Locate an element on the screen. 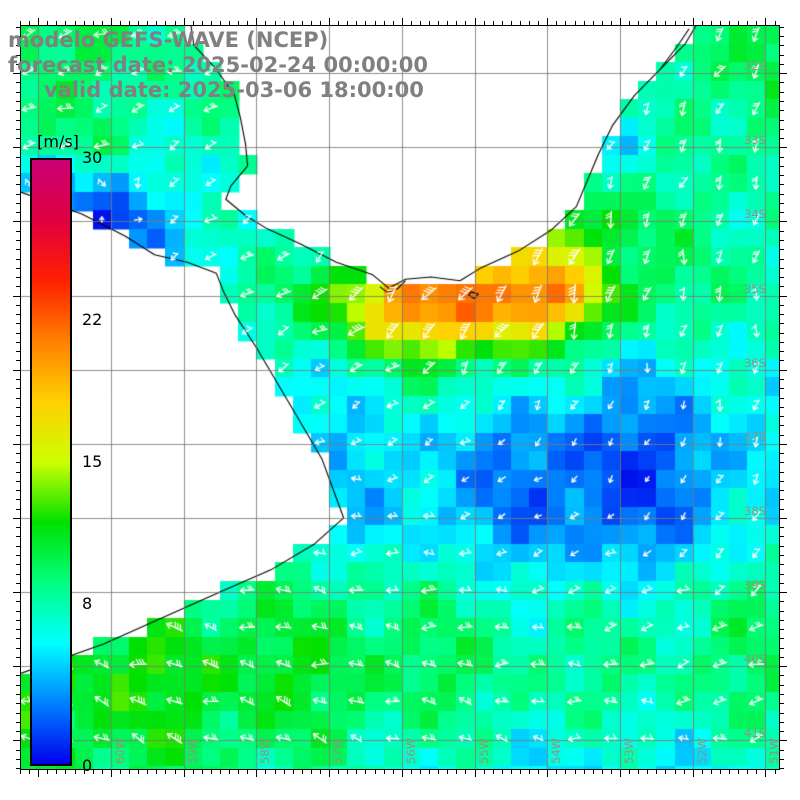 The image size is (800, 800). colorbar-tick-30: 30 is located at coordinates (92, 157).